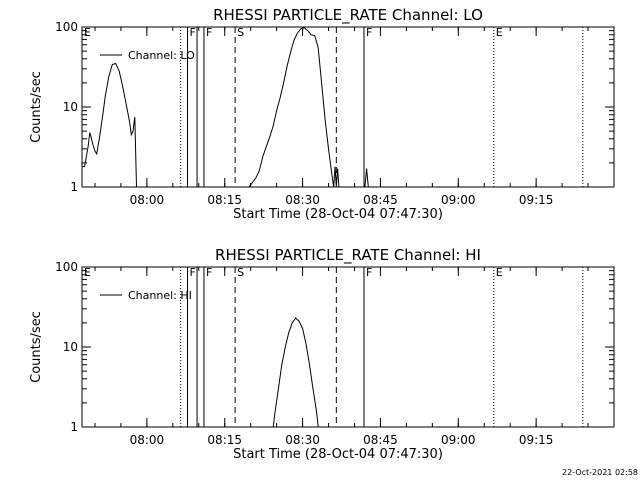 The image size is (640, 480). I want to click on x-tick-label-lo: 09:00, so click(458, 200).